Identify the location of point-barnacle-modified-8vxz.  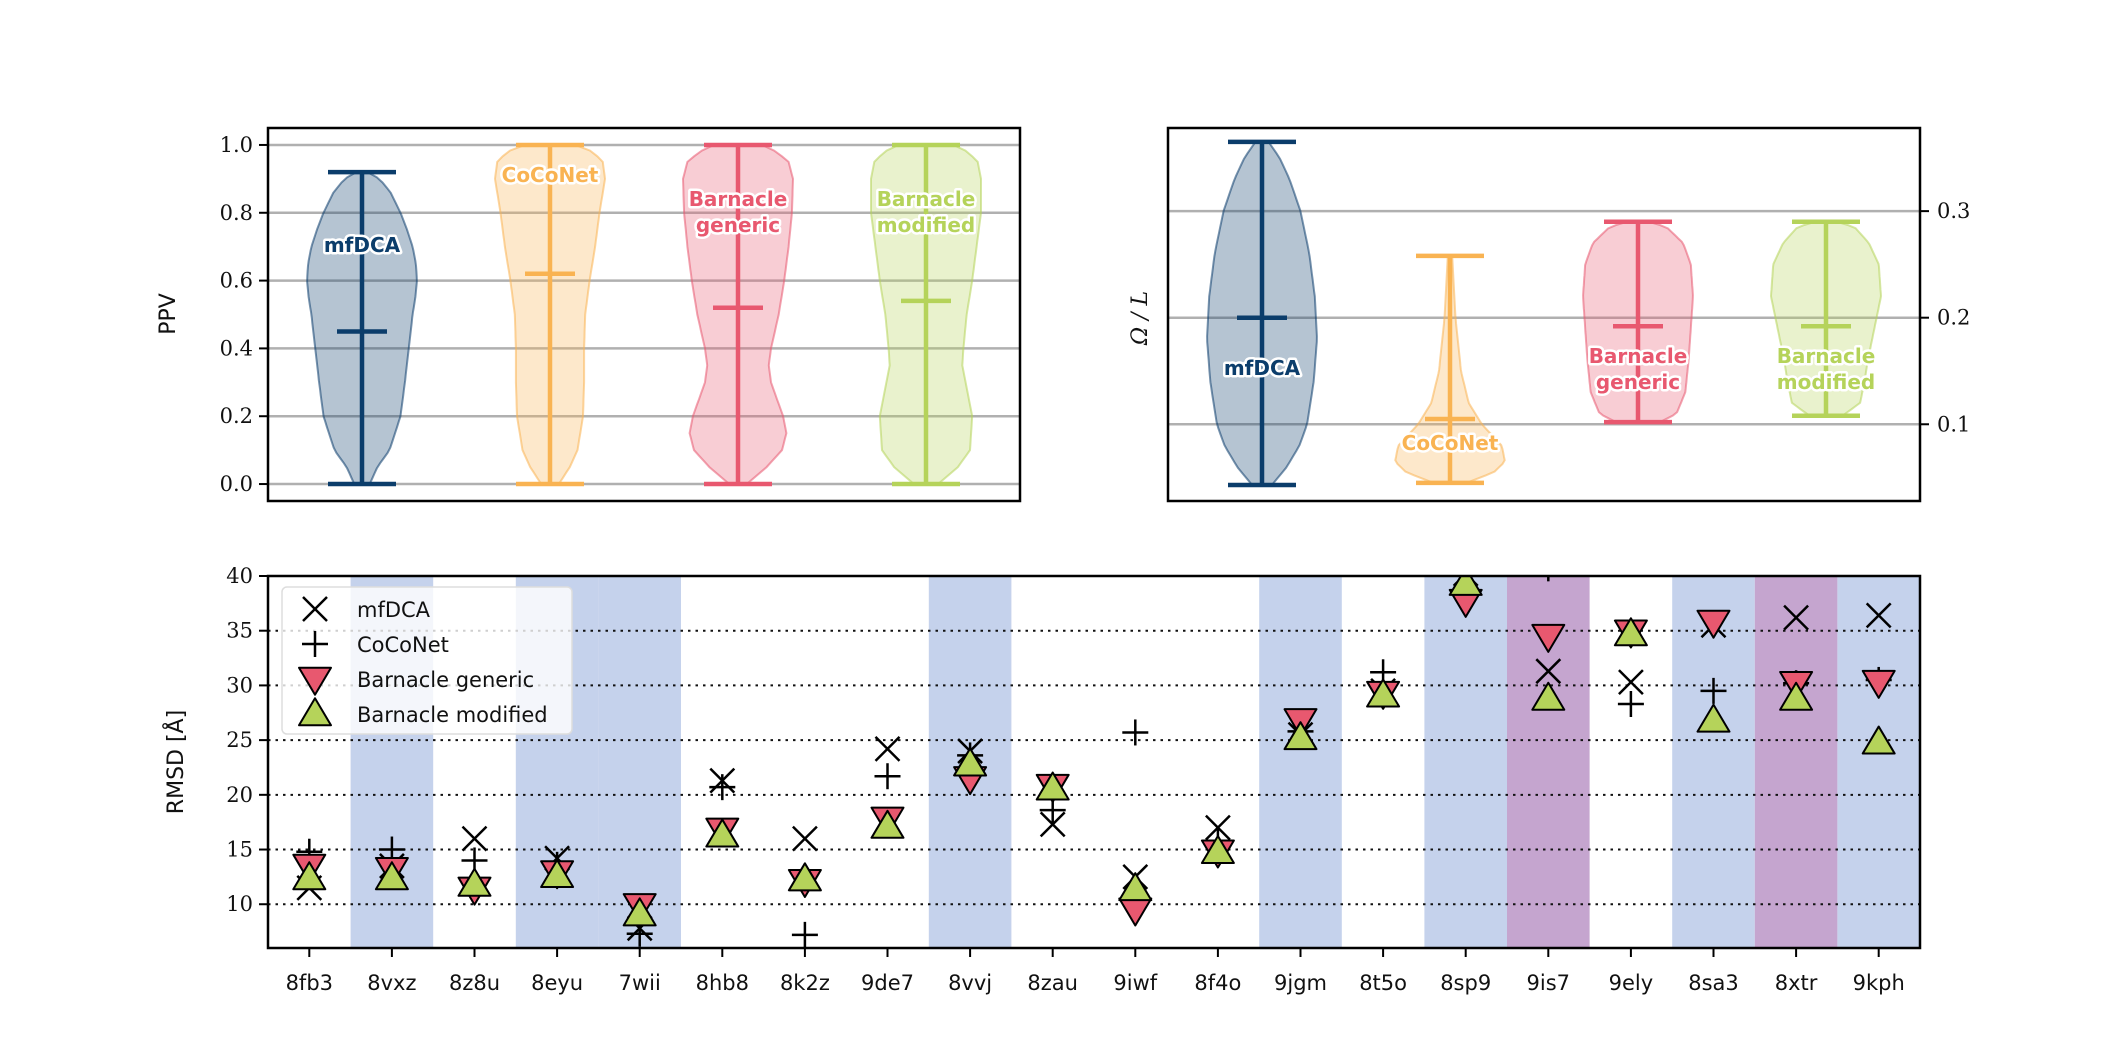
(391, 876).